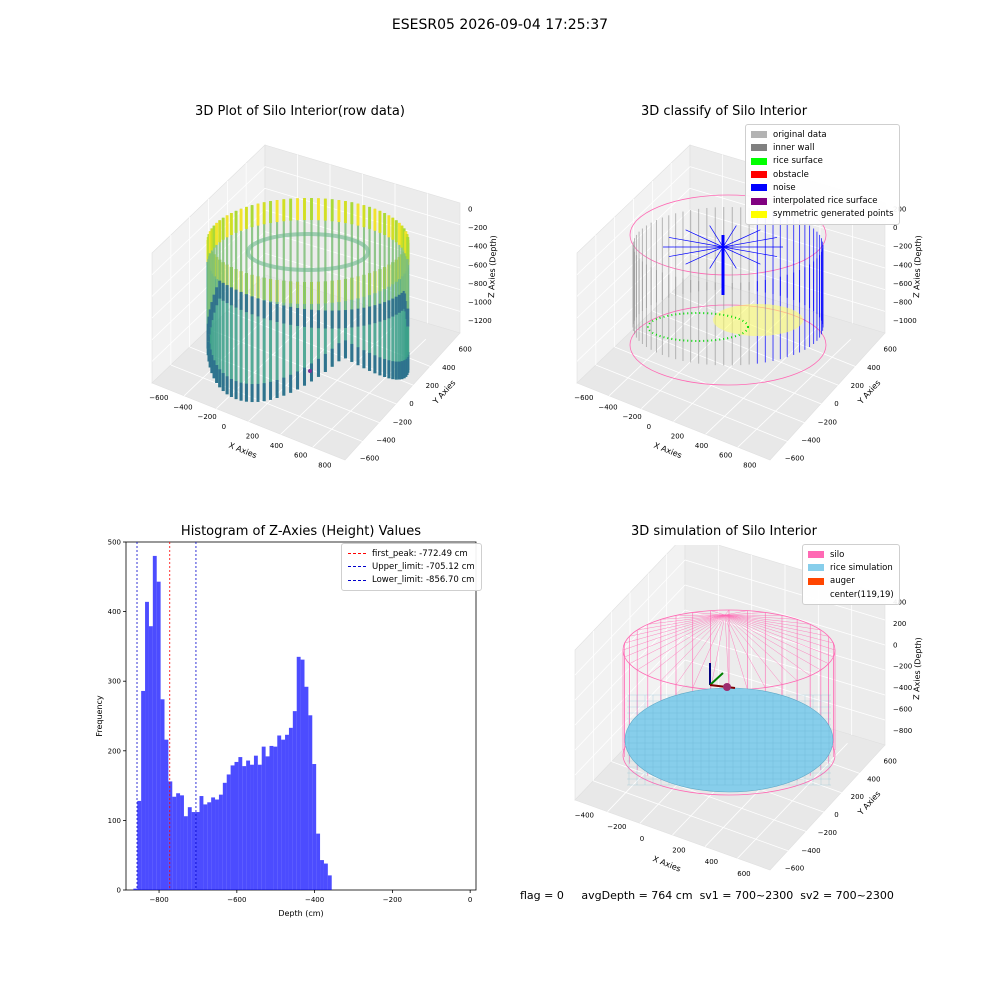 The width and height of the screenshot is (1000, 1000). Describe the element at coordinates (902, 247) in the screenshot. I see `z-tick-label: −200` at that location.